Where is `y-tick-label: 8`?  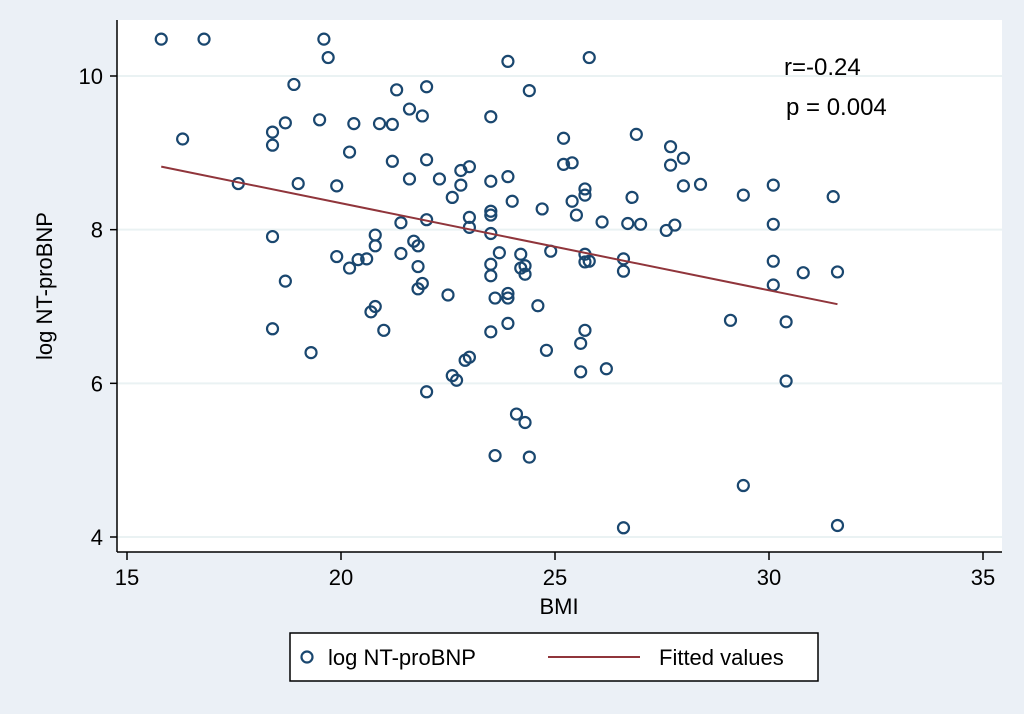
y-tick-label: 8 is located at coordinates (97, 230).